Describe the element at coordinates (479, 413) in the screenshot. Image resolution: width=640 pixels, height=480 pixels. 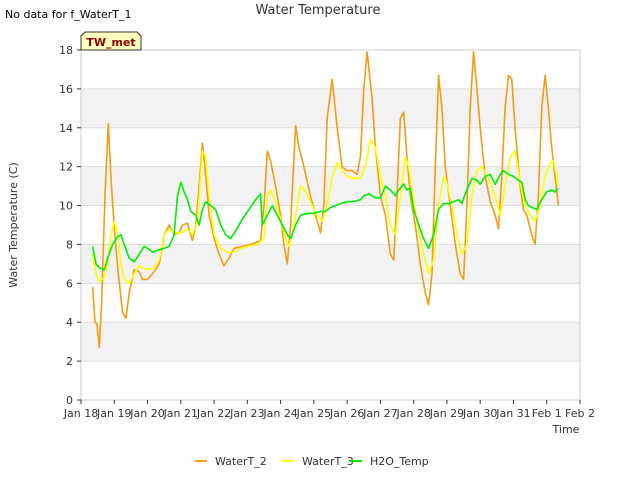
I see `x-tick-label-12: Jan 30` at that location.